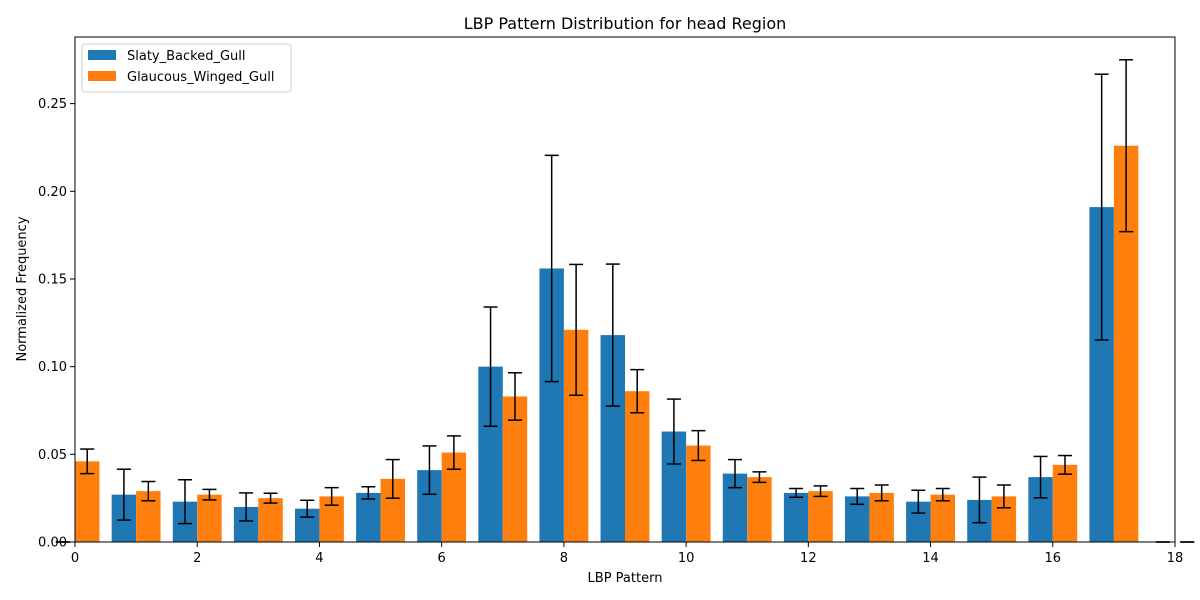 This screenshot has width=1200, height=600. Describe the element at coordinates (808, 558) in the screenshot. I see `x-tick-label: 12` at that location.